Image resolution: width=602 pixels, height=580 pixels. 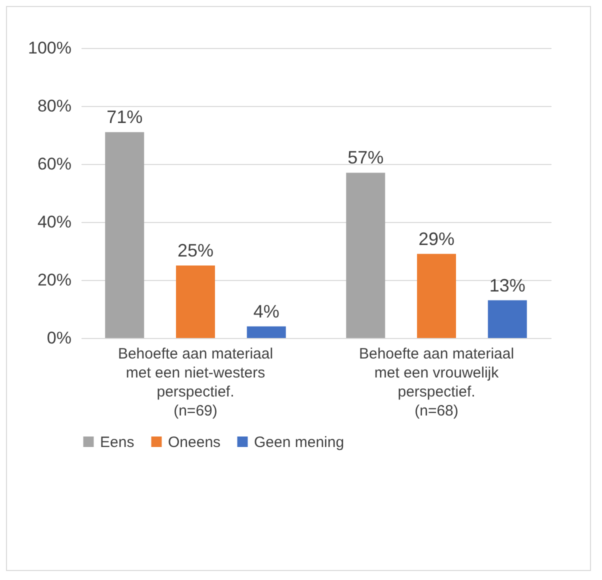 I want to click on data-label: 25%, so click(x=195, y=250).